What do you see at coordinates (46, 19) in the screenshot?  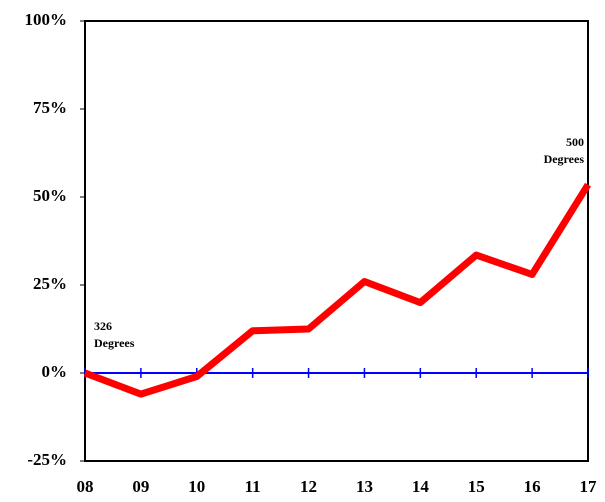 I see `y-tick-label: 100%` at bounding box center [46, 19].